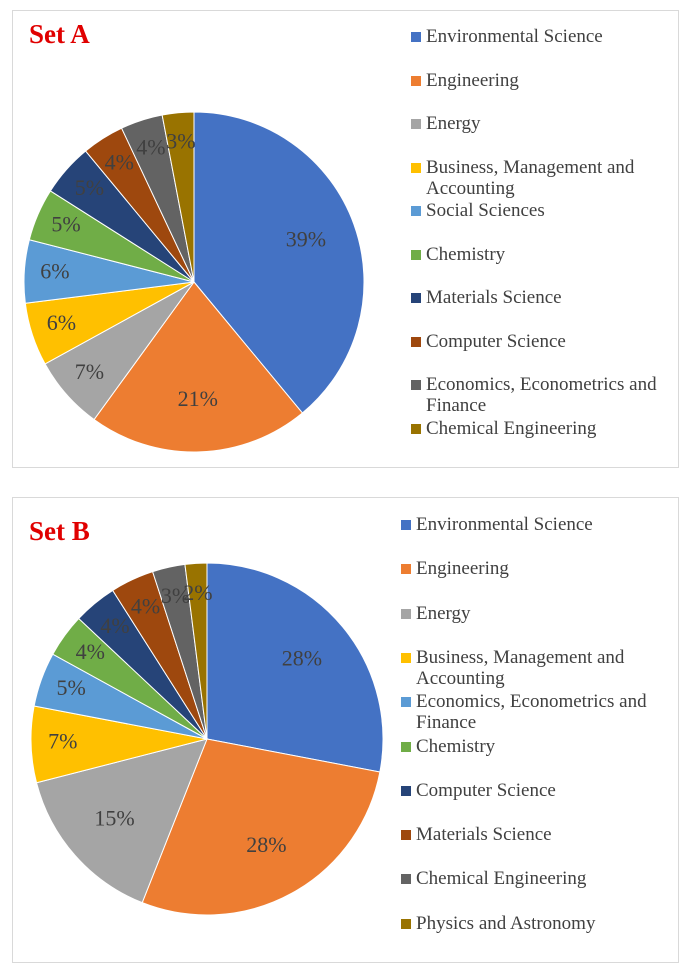 The width and height of the screenshot is (682, 966). I want to click on legend-item: Physics and Astronomy, so click(536, 923).